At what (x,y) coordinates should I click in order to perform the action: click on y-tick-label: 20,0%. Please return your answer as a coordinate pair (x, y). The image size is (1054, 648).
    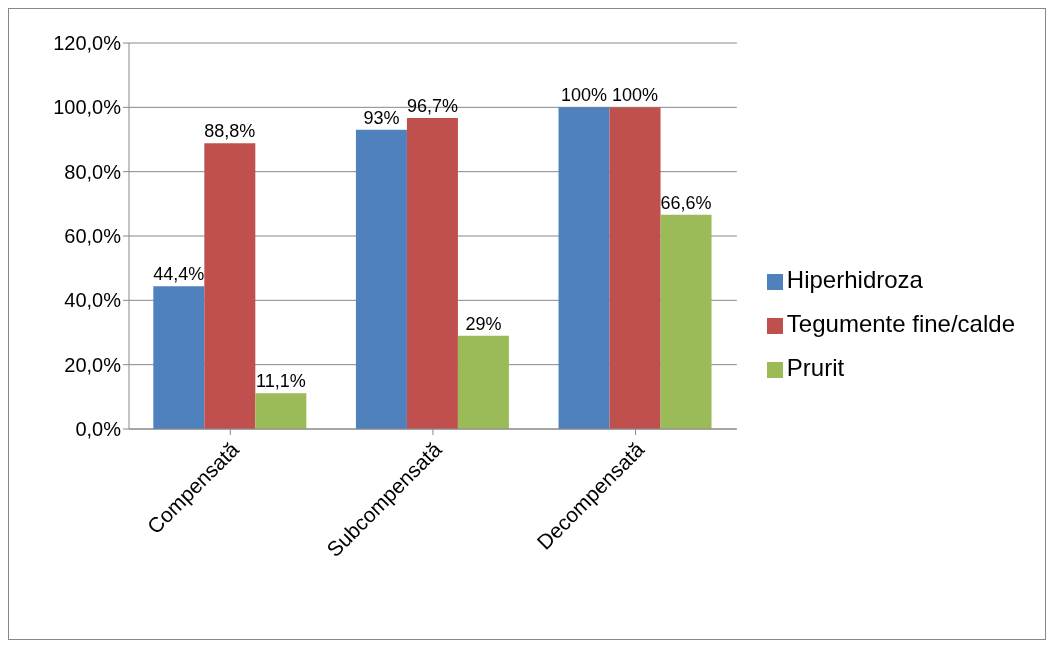
    Looking at the image, I should click on (93, 364).